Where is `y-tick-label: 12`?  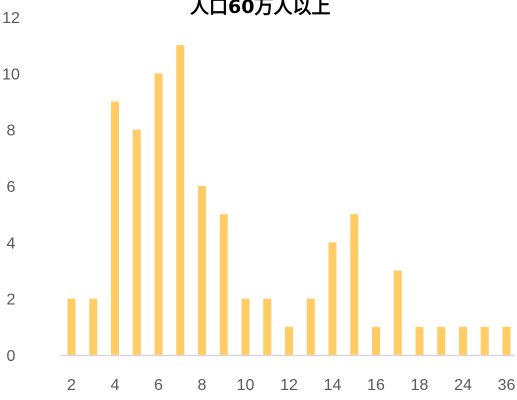 y-tick-label: 12 is located at coordinates (11, 18).